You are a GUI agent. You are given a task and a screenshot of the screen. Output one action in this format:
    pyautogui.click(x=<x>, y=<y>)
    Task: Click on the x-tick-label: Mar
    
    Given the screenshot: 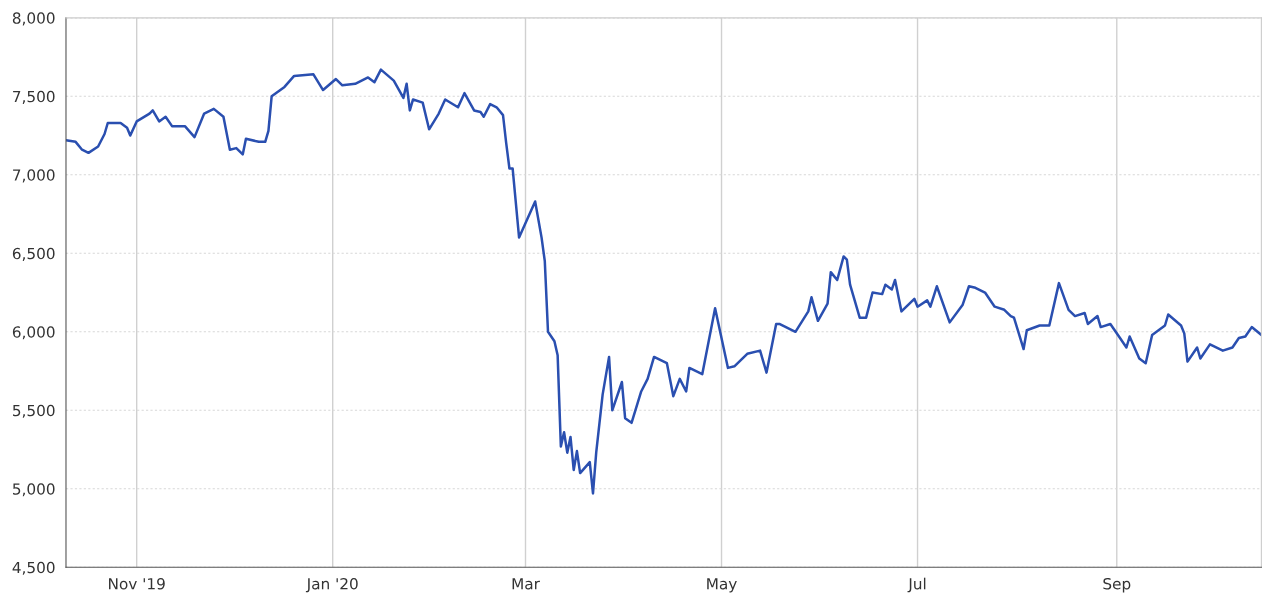 What is the action you would take?
    pyautogui.click(x=526, y=584)
    